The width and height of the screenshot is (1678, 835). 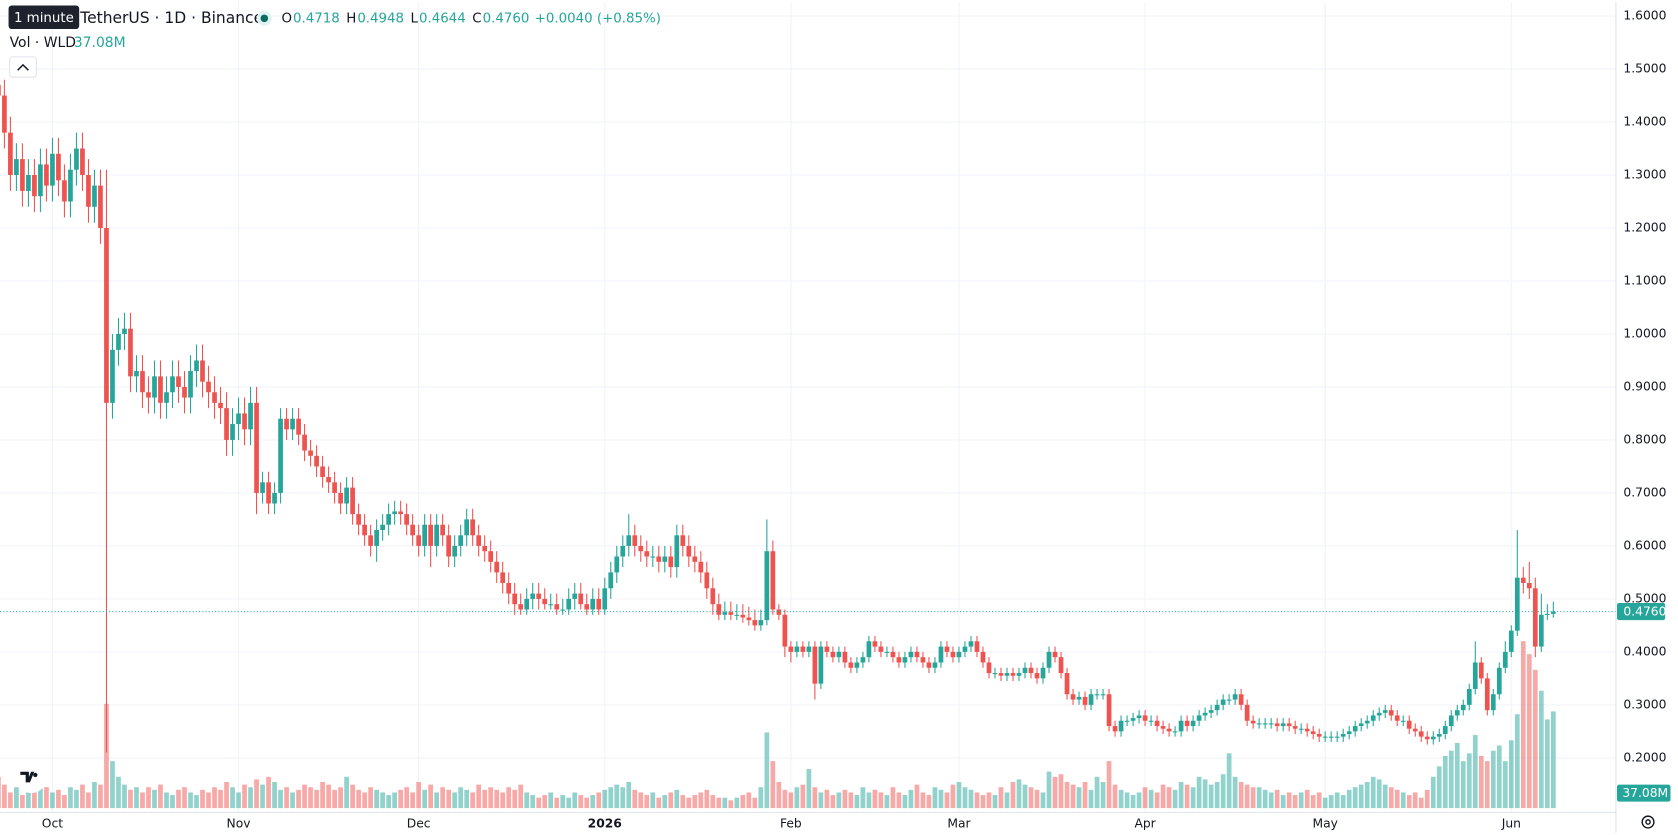 What do you see at coordinates (1648, 822) in the screenshot?
I see `settings-icon` at bounding box center [1648, 822].